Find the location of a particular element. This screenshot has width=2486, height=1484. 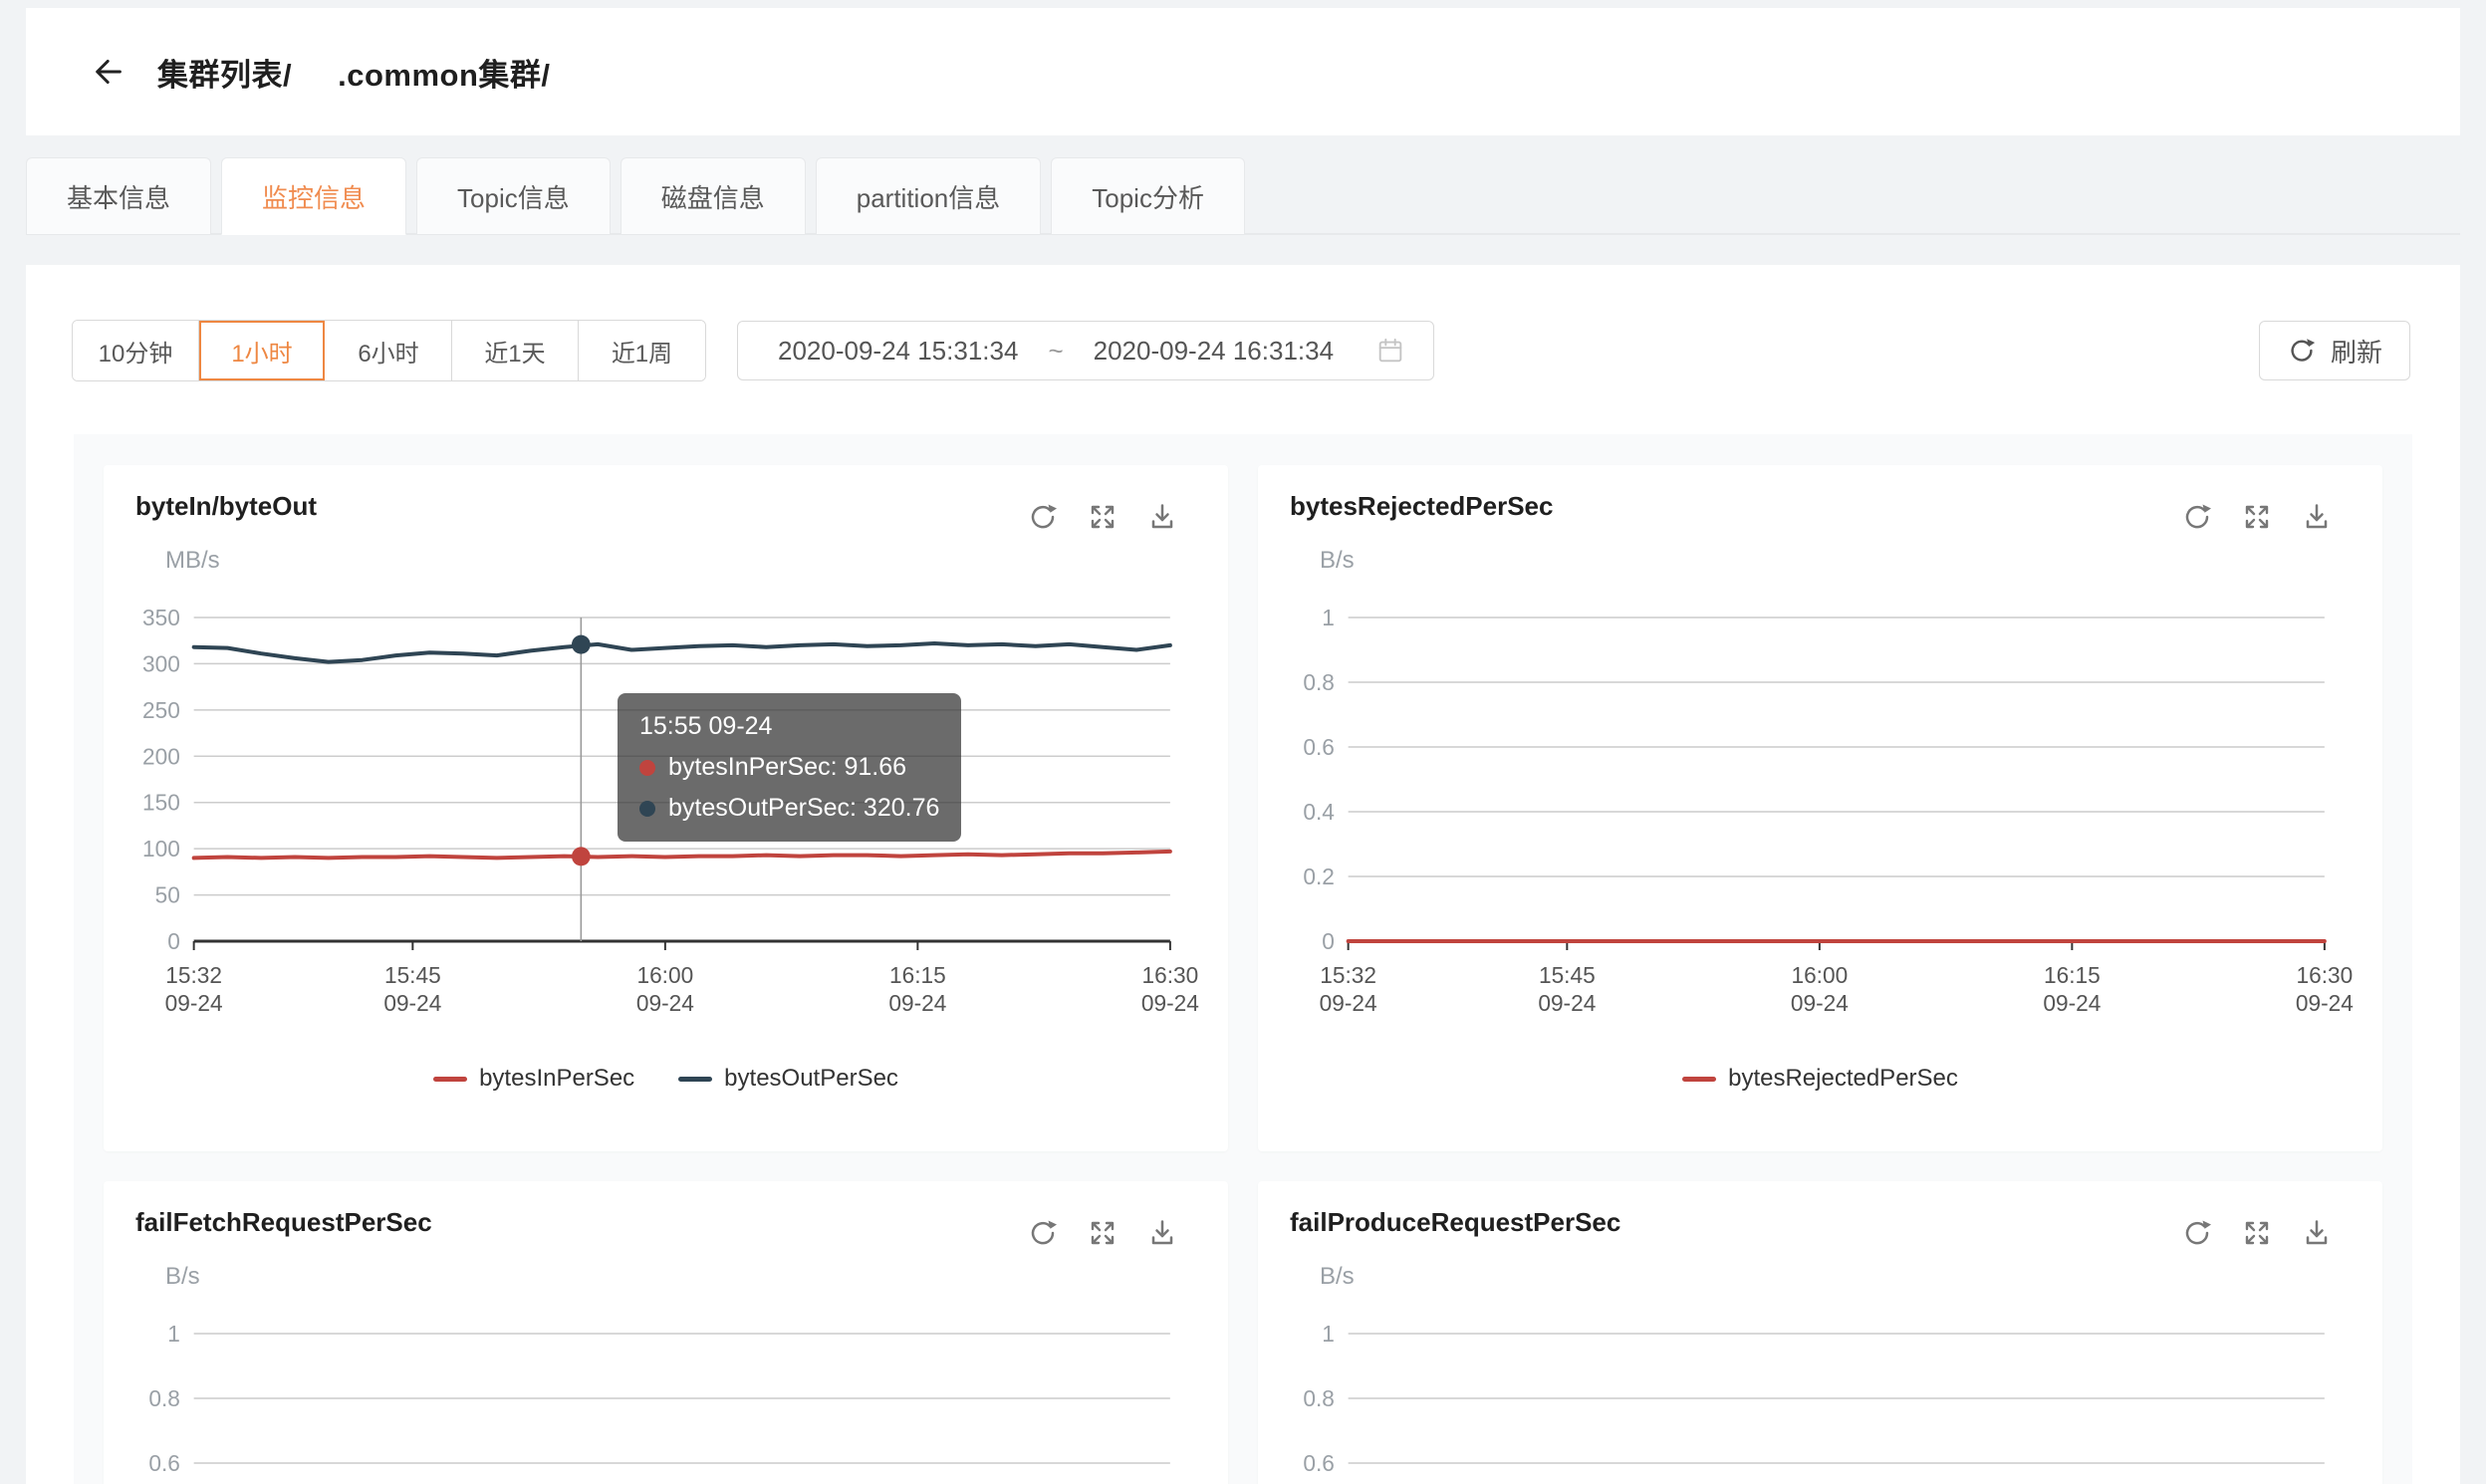

legend-label: bytesInPerSec is located at coordinates (557, 1078).